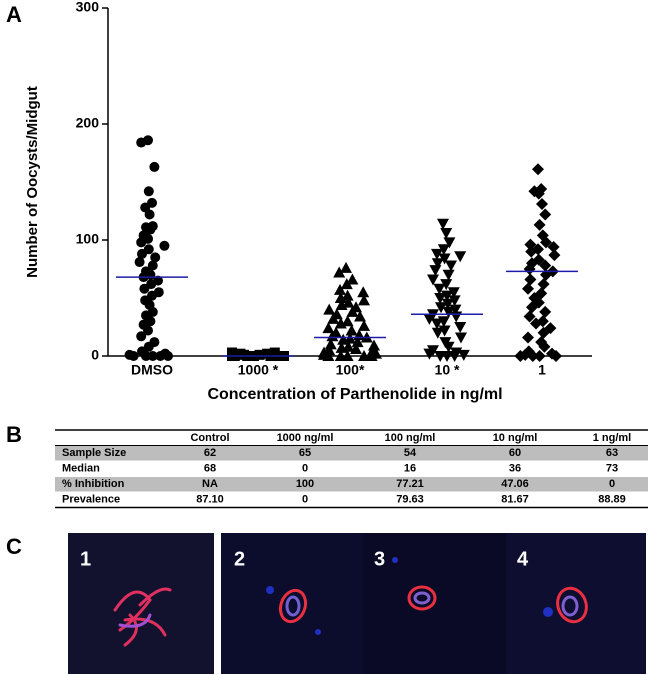  Describe the element at coordinates (515, 453) in the screenshot. I see `table-cell: 60` at that location.